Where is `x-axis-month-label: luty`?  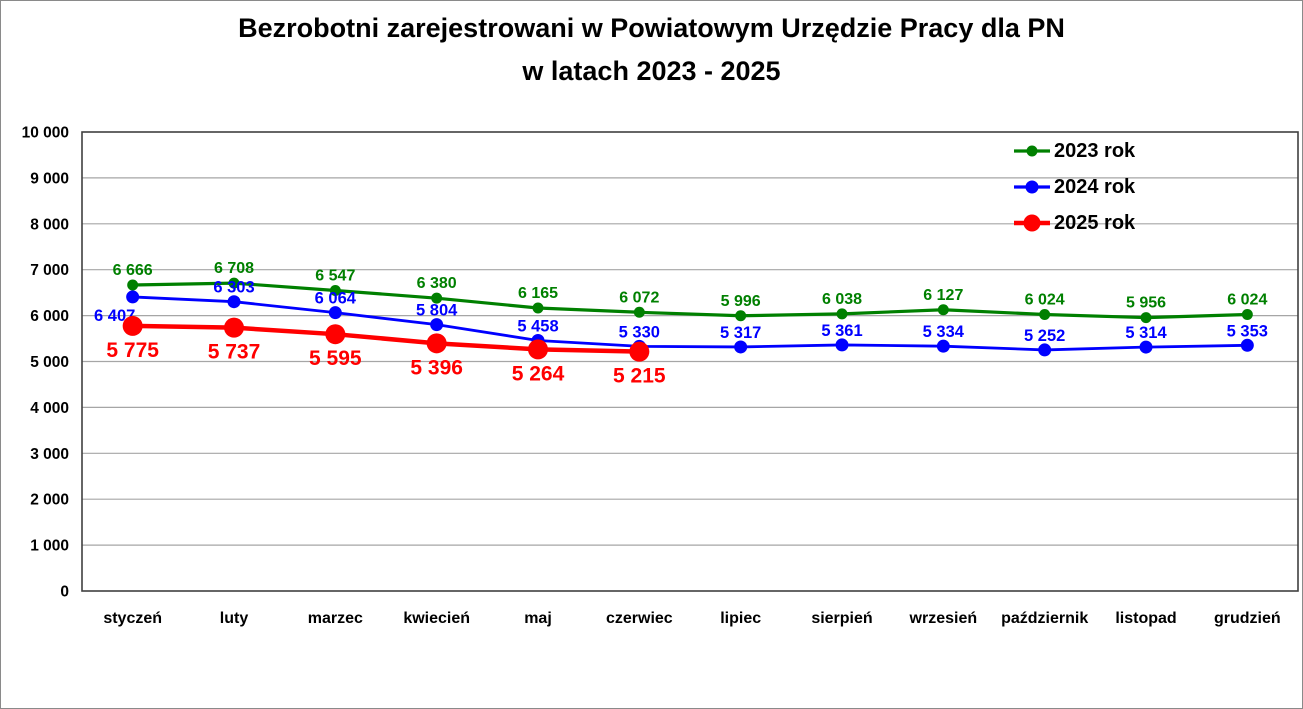
x-axis-month-label: luty is located at coordinates (234, 618).